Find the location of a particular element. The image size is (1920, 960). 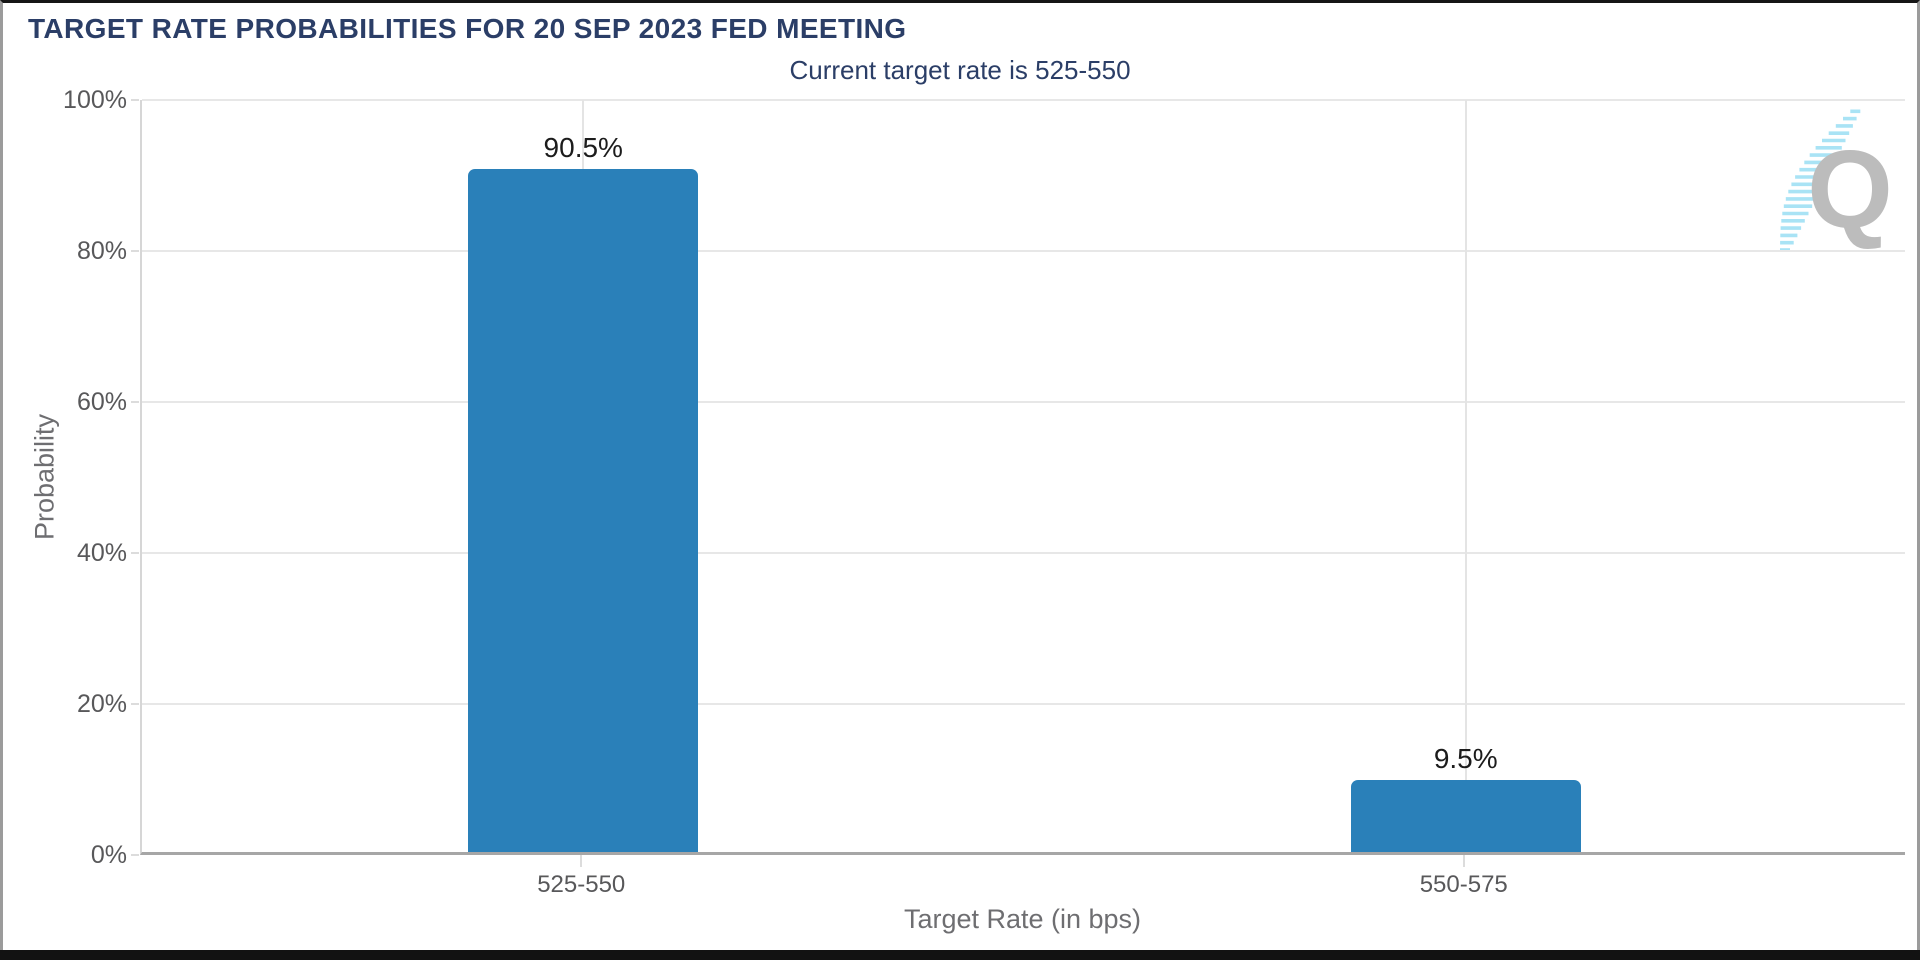

watermark-q-letter: Q is located at coordinates (1850, 189).